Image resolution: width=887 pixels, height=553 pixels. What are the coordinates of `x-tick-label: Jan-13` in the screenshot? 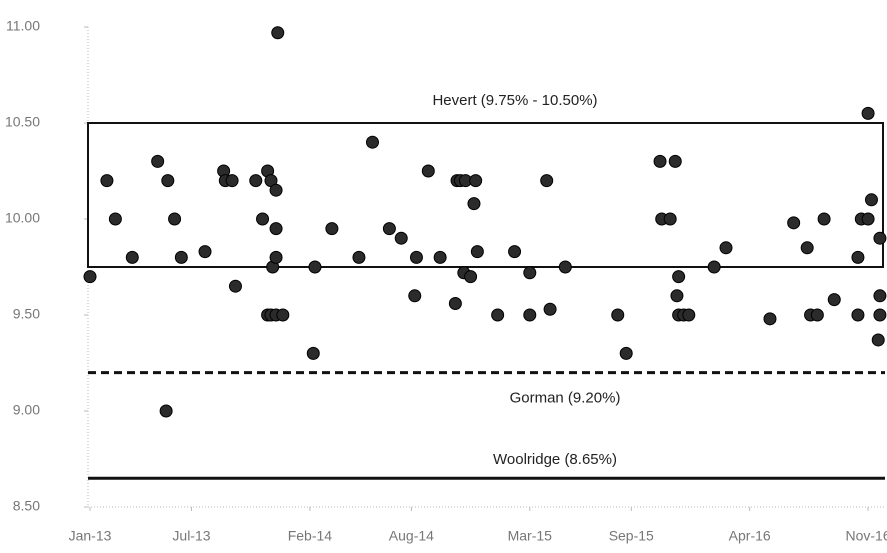 It's located at (90, 536).